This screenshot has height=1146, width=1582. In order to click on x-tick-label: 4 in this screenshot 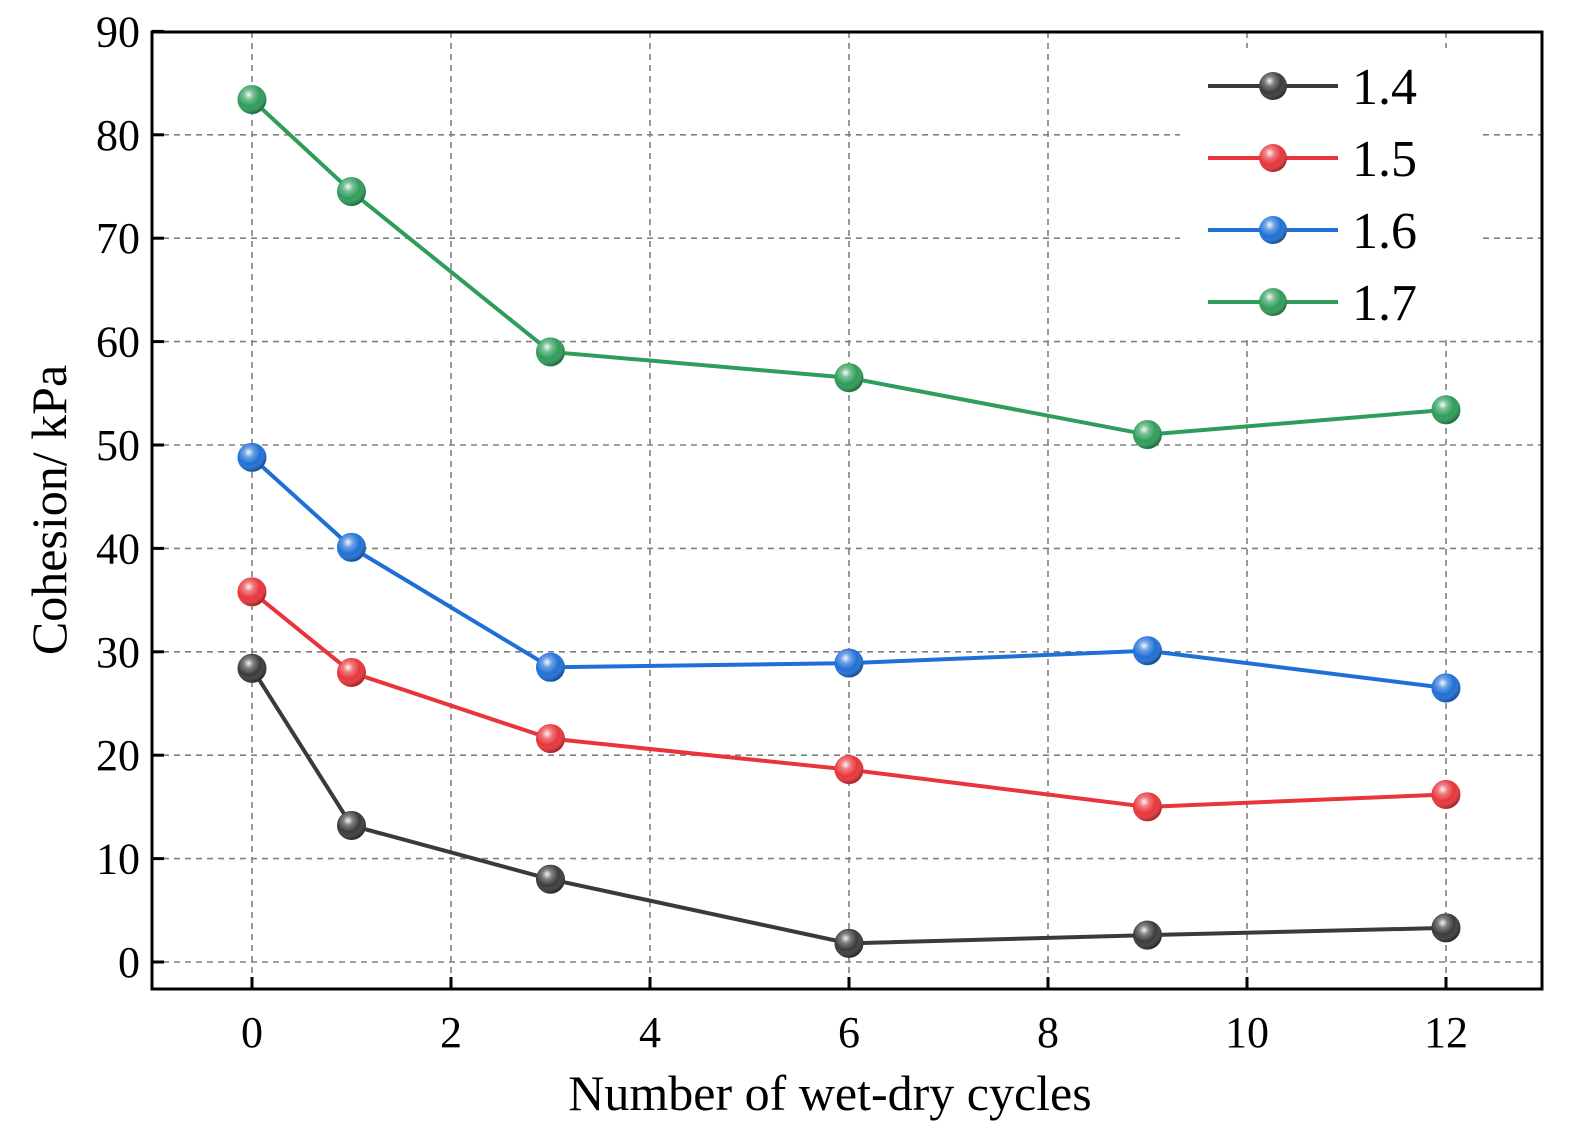, I will do `click(650, 1032)`.